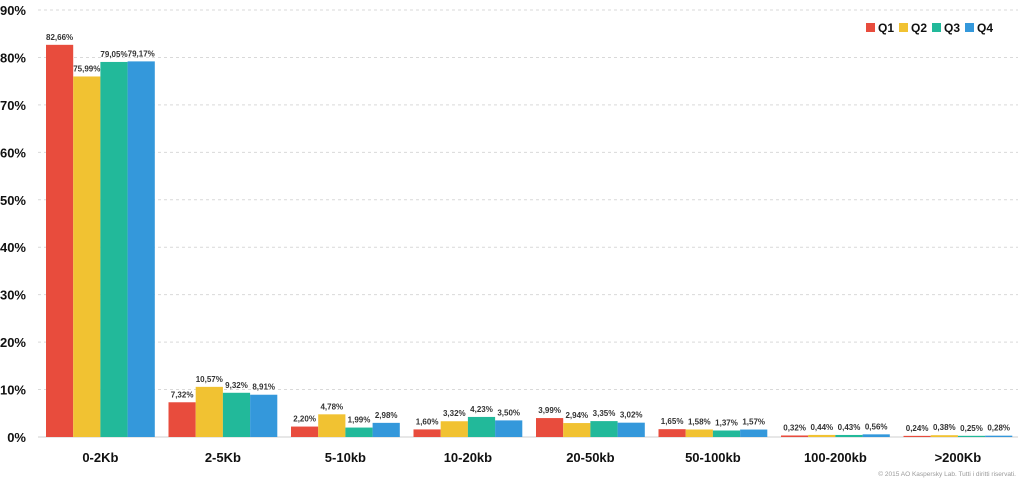 The width and height of the screenshot is (1024, 483). What do you see at coordinates (13, 342) in the screenshot?
I see `y-tick-label: 20%` at bounding box center [13, 342].